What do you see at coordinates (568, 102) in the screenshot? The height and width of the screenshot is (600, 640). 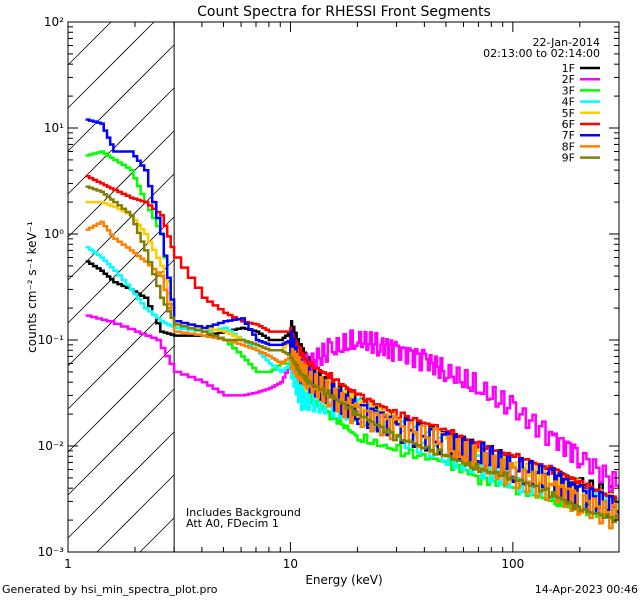 I see `legend-label-4F: 4F` at bounding box center [568, 102].